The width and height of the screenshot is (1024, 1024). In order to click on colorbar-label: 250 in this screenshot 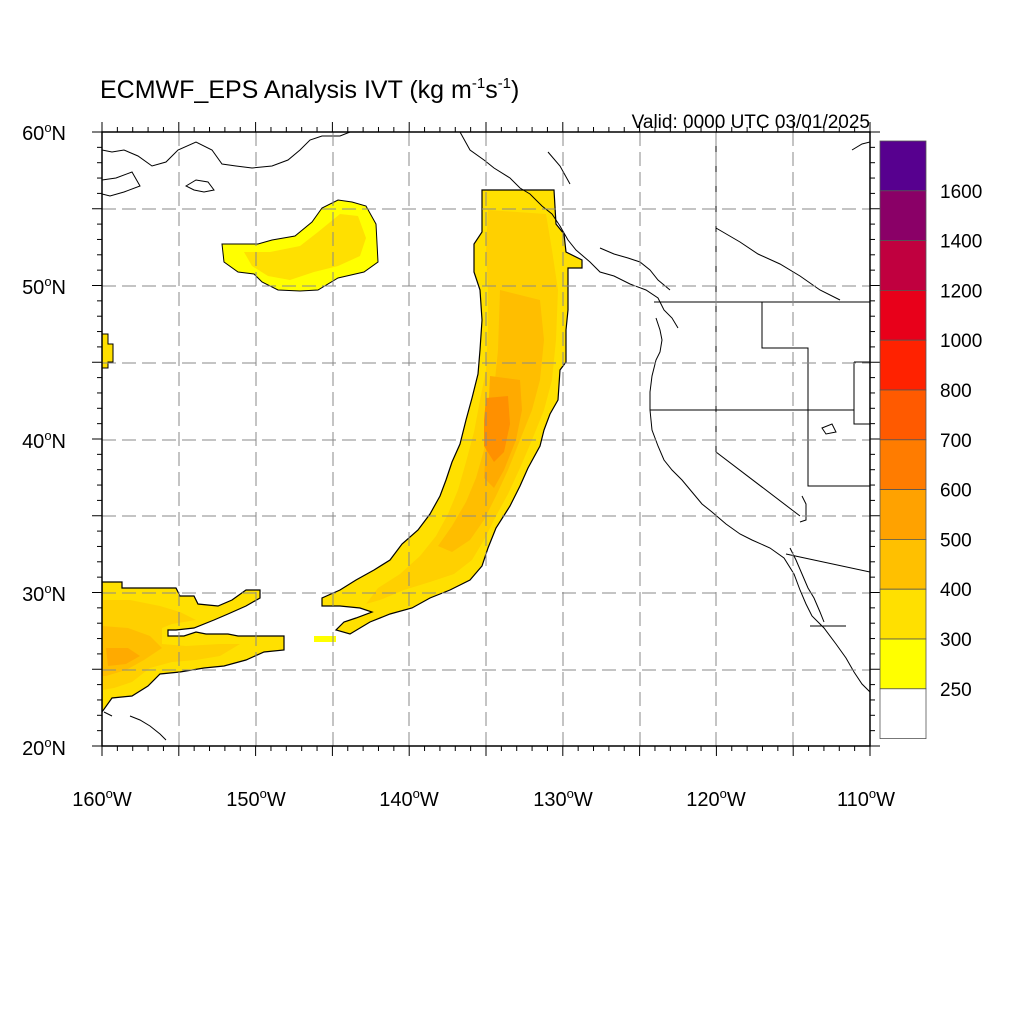, I will do `click(956, 690)`.